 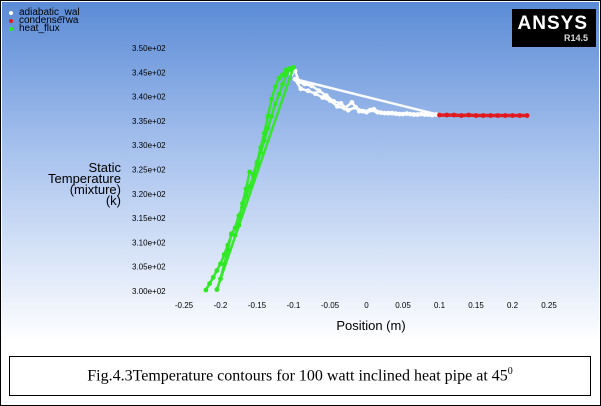 What do you see at coordinates (365, 93) in the screenshot?
I see `series-line-adiabatic-wal` at bounding box center [365, 93].